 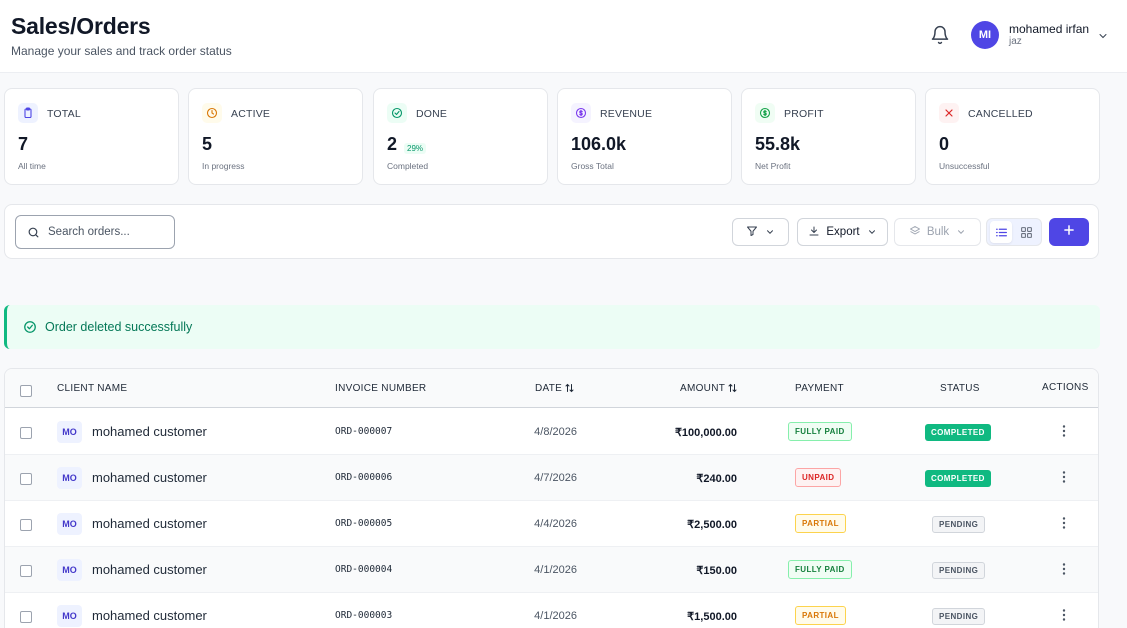 I want to click on order-date: 4/4/2026, so click(x=555, y=524).